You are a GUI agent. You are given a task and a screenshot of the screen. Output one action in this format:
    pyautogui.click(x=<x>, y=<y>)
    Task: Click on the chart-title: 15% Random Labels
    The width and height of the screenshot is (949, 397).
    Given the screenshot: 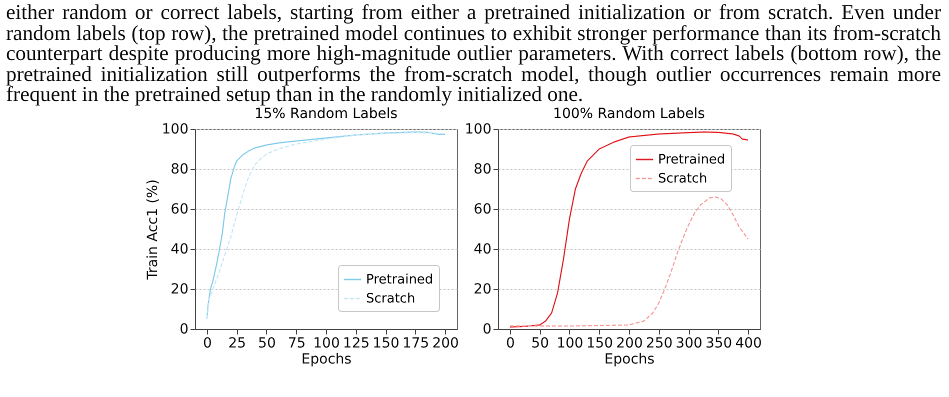 What is the action you would take?
    pyautogui.click(x=326, y=114)
    